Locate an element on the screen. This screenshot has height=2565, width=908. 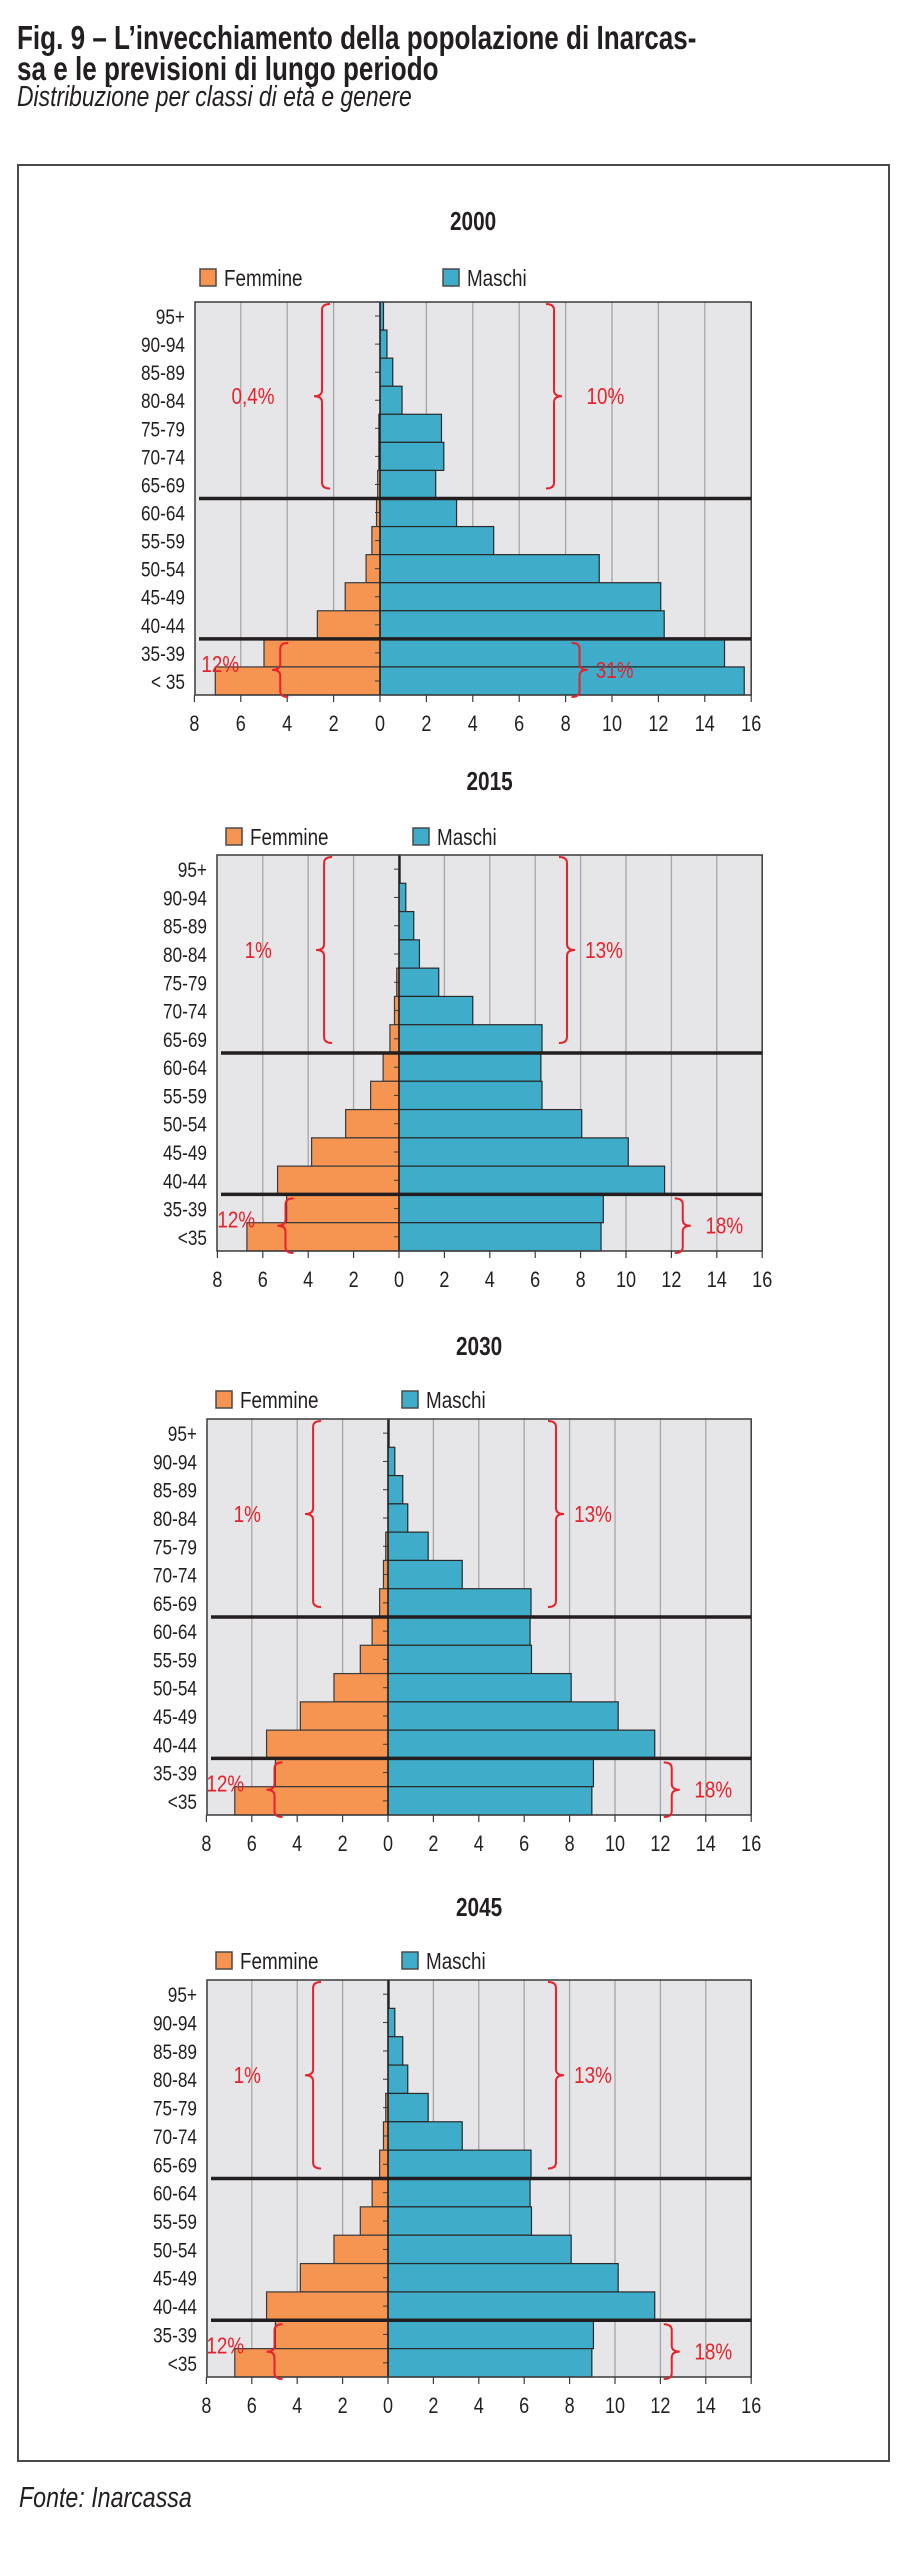
legend-item-femmine: Femmine is located at coordinates (277, 837).